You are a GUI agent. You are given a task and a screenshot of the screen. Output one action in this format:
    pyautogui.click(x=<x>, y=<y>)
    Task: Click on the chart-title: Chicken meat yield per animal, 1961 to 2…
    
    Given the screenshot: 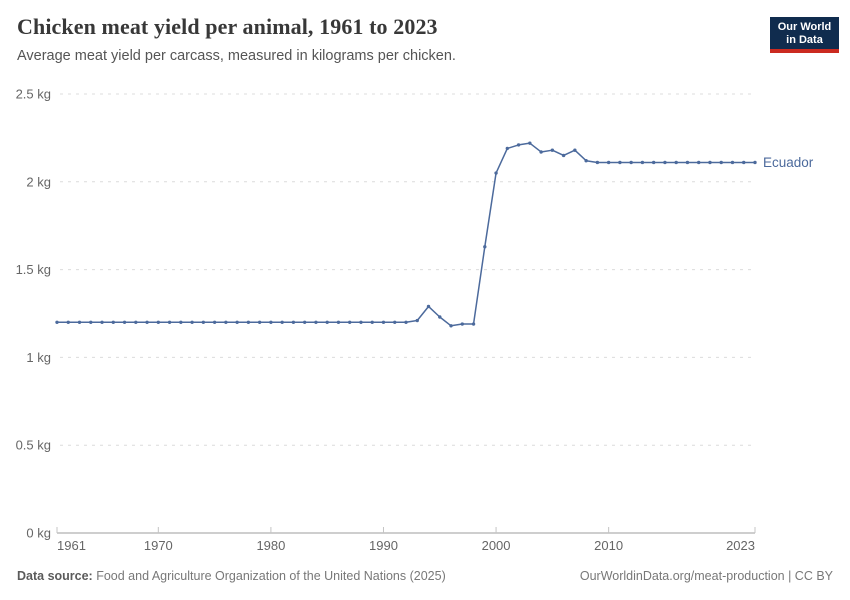 What is the action you would take?
    pyautogui.click(x=227, y=26)
    